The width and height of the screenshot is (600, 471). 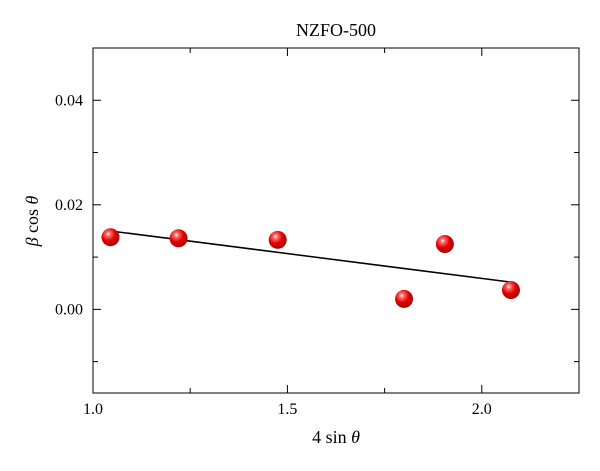 What do you see at coordinates (93, 409) in the screenshot?
I see `x-tick-label: 1.0` at bounding box center [93, 409].